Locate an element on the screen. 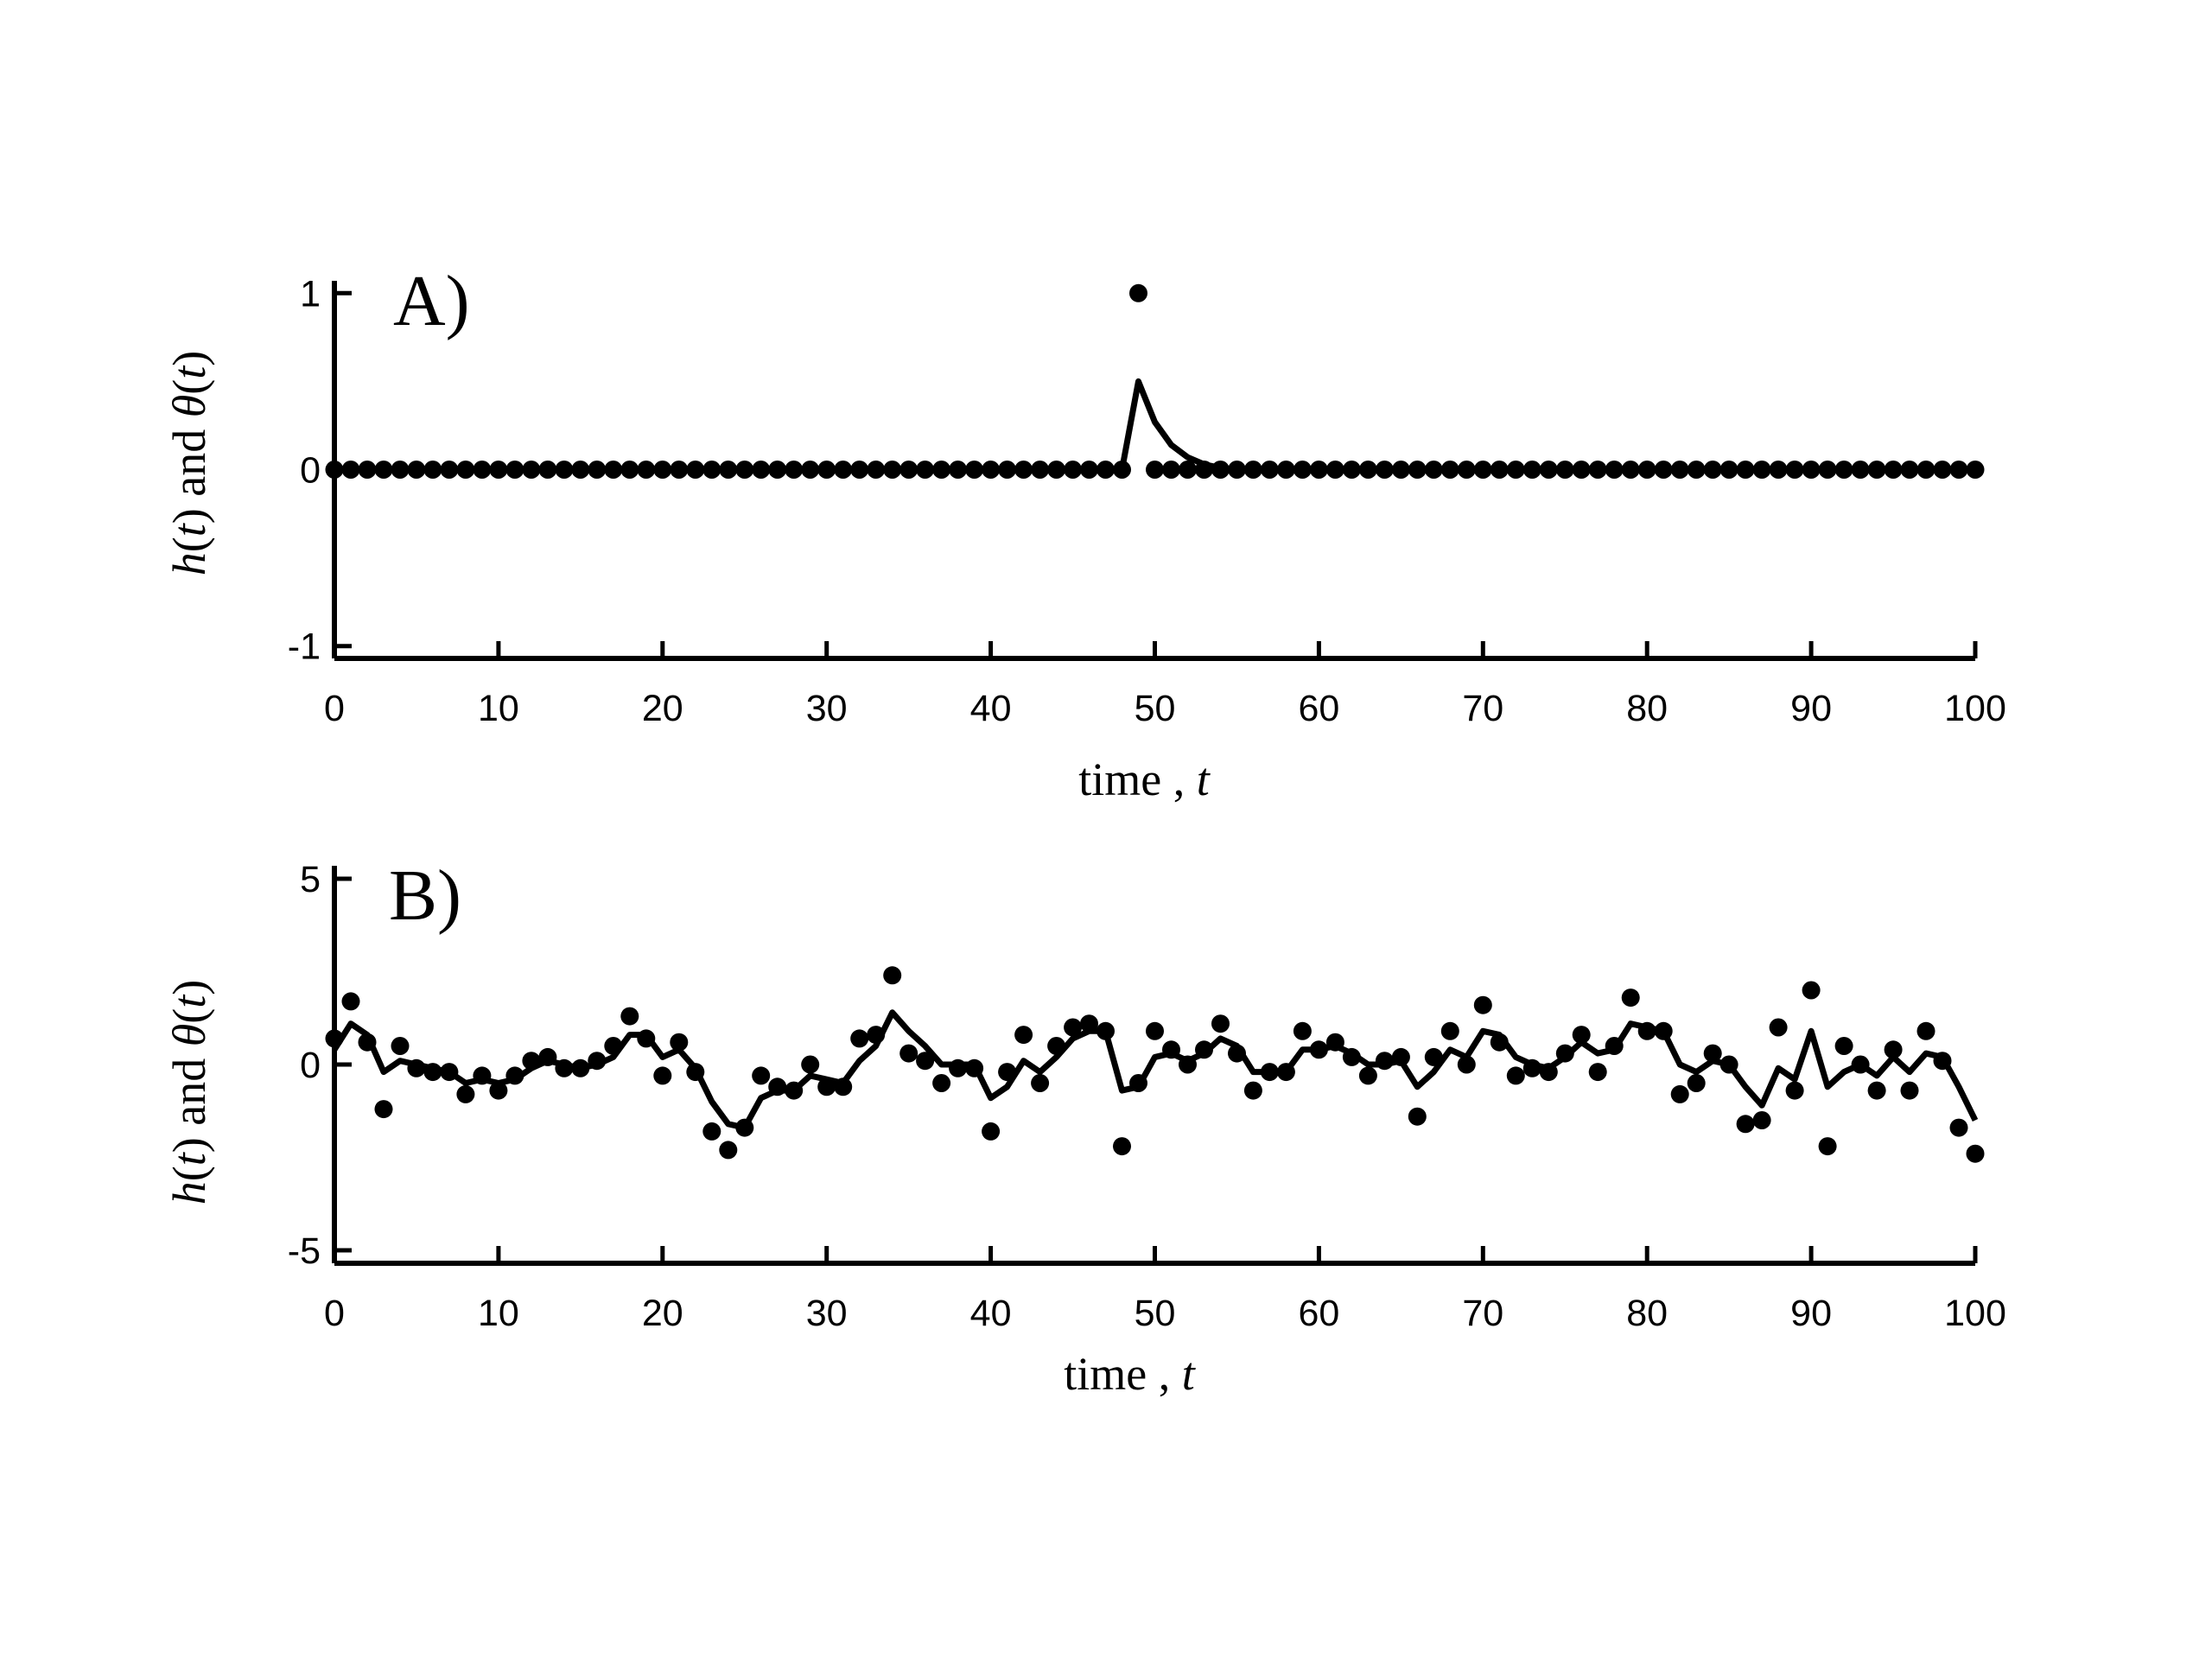 This screenshot has width=2212, height=1659. panel-a-xlabel: time , t is located at coordinates (1144, 779).